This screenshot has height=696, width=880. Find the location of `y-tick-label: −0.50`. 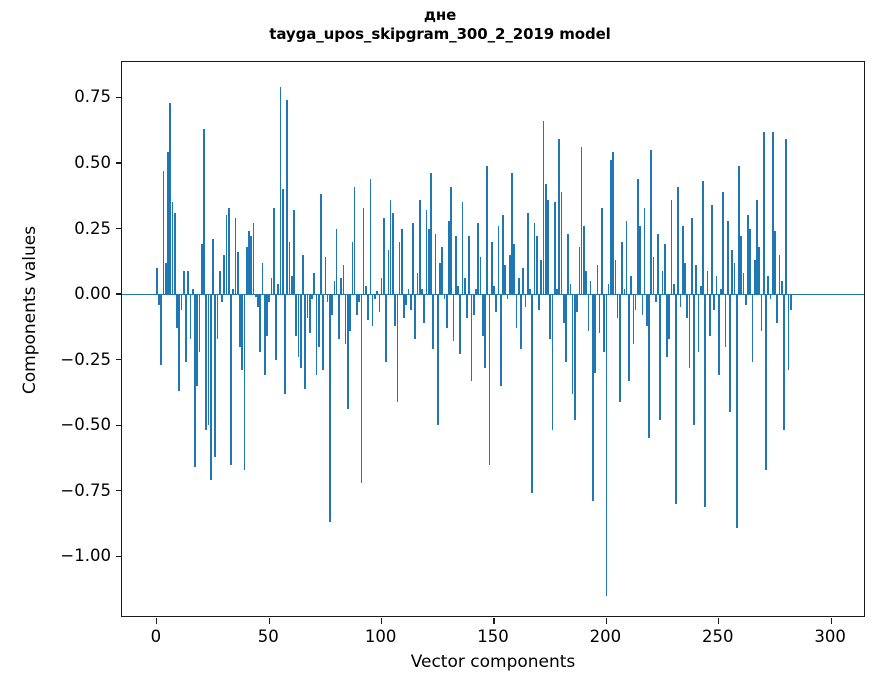

y-tick-label: −0.50 is located at coordinates (85, 425).